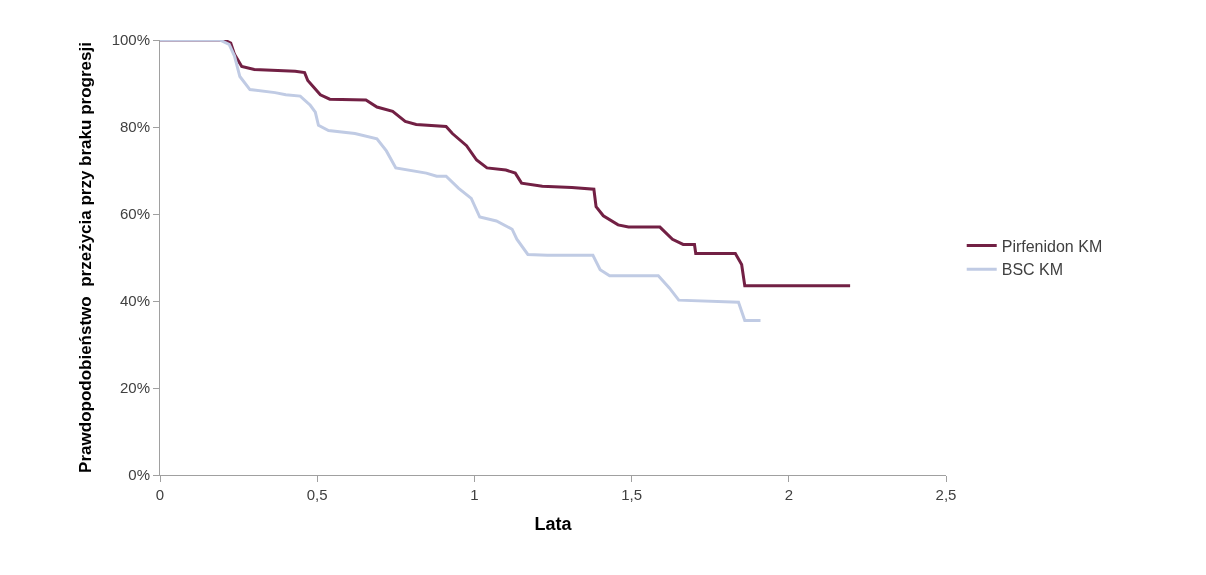  I want to click on y-tick-label: 20%, so click(134, 388).